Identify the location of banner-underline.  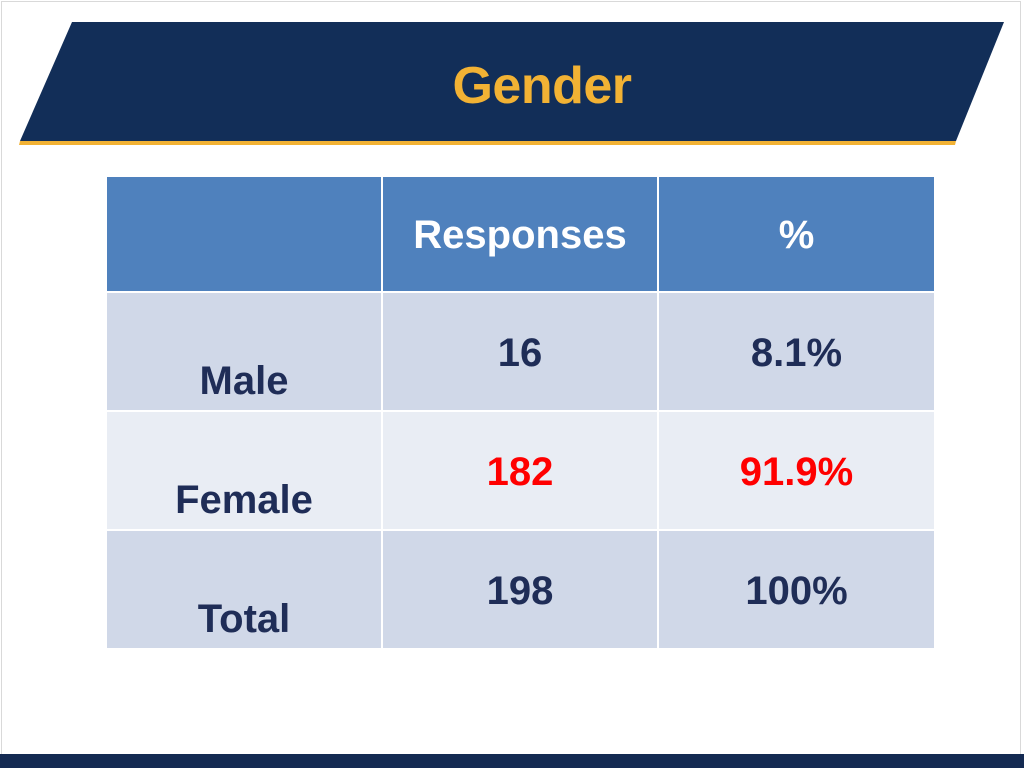
(487, 143).